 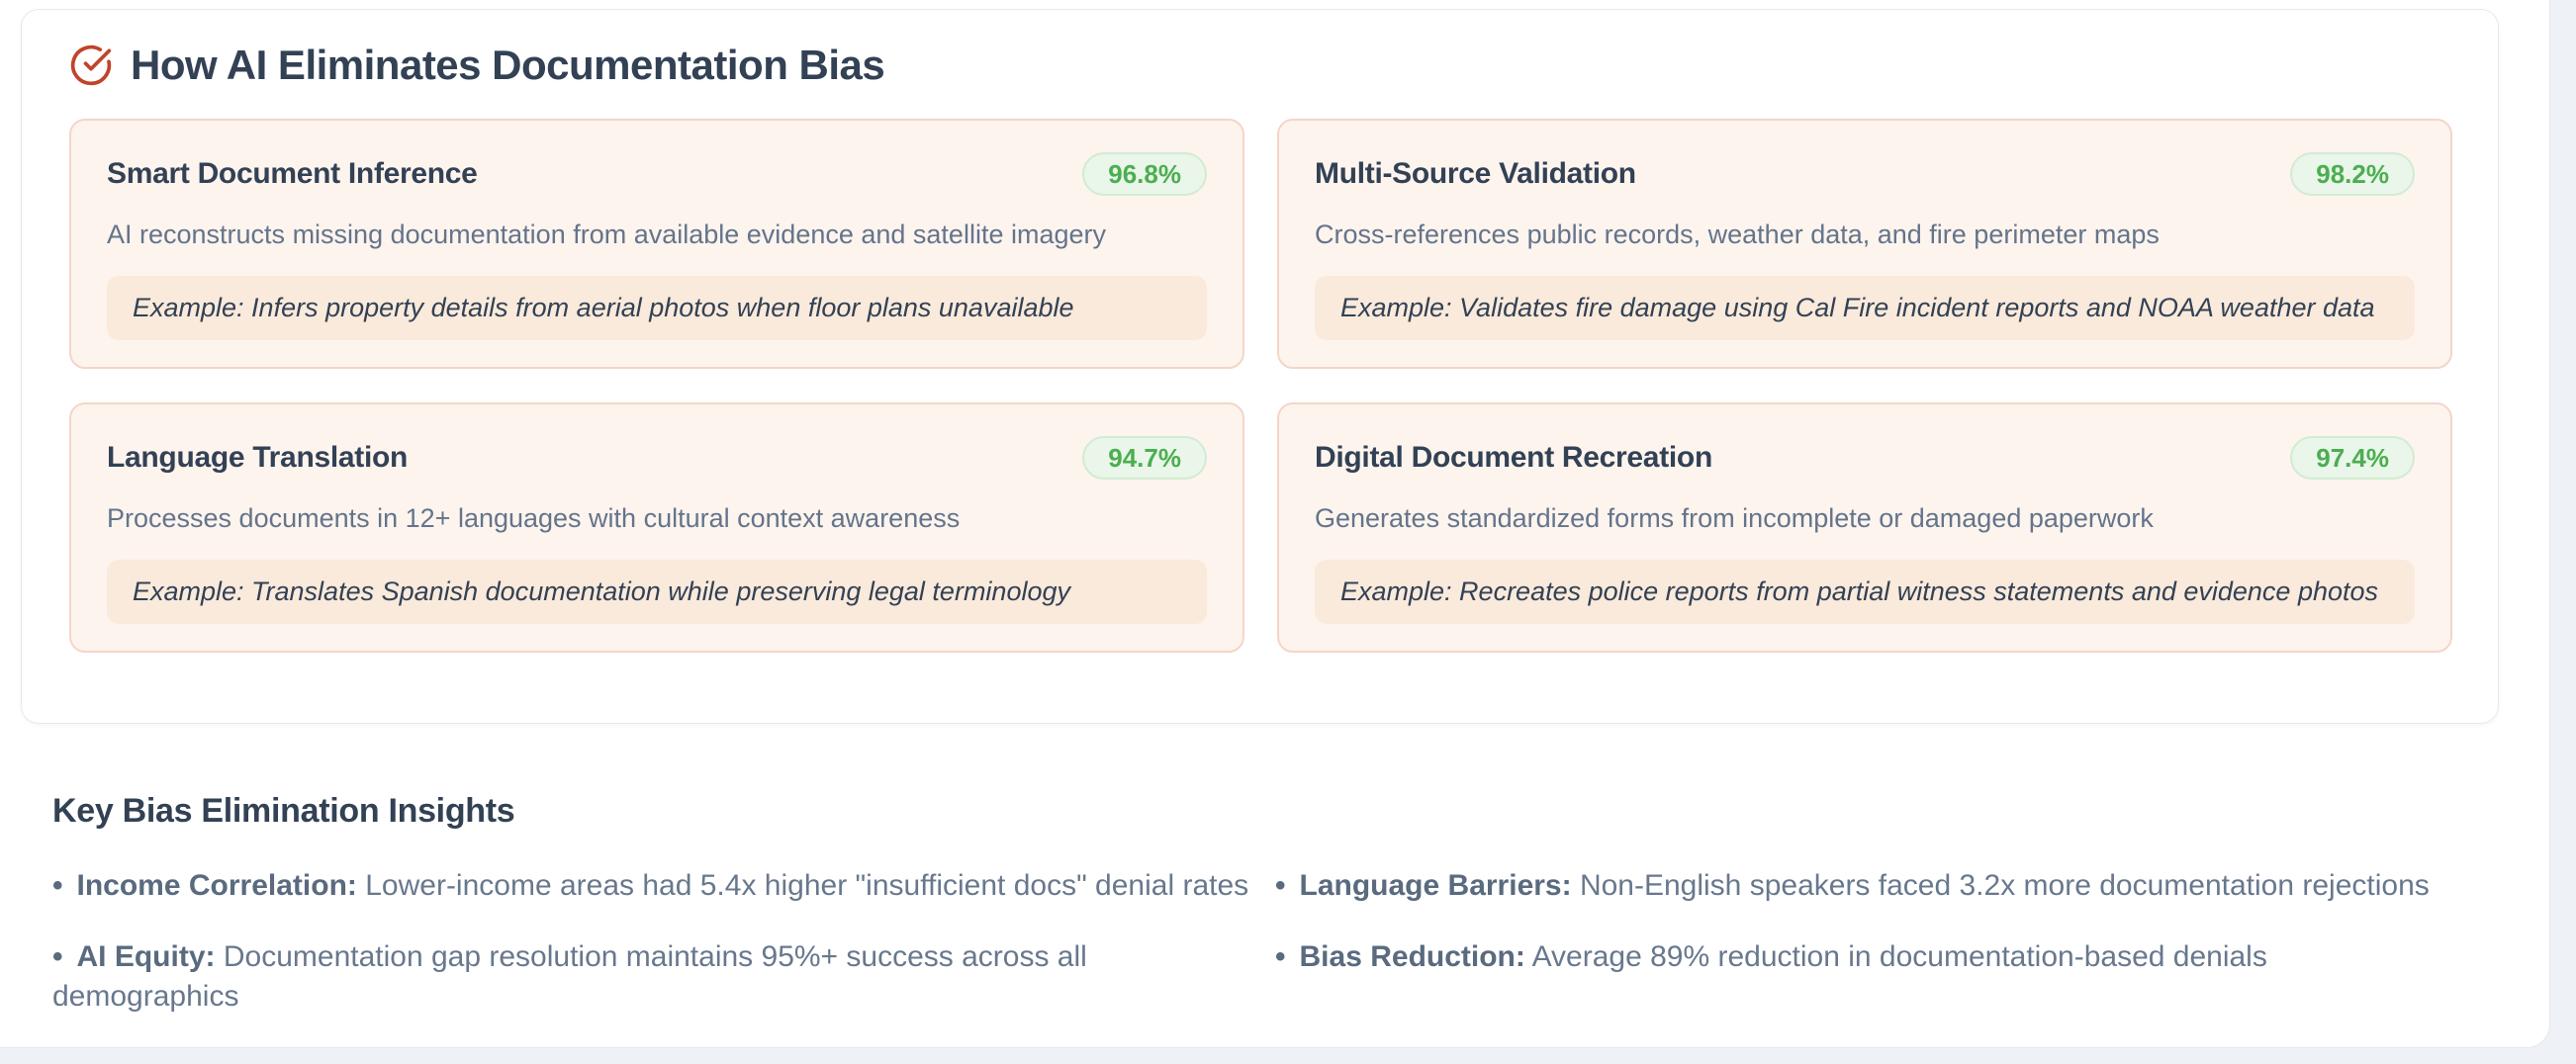 What do you see at coordinates (1412, 956) in the screenshot?
I see `insight-label: Bias Reduction:` at bounding box center [1412, 956].